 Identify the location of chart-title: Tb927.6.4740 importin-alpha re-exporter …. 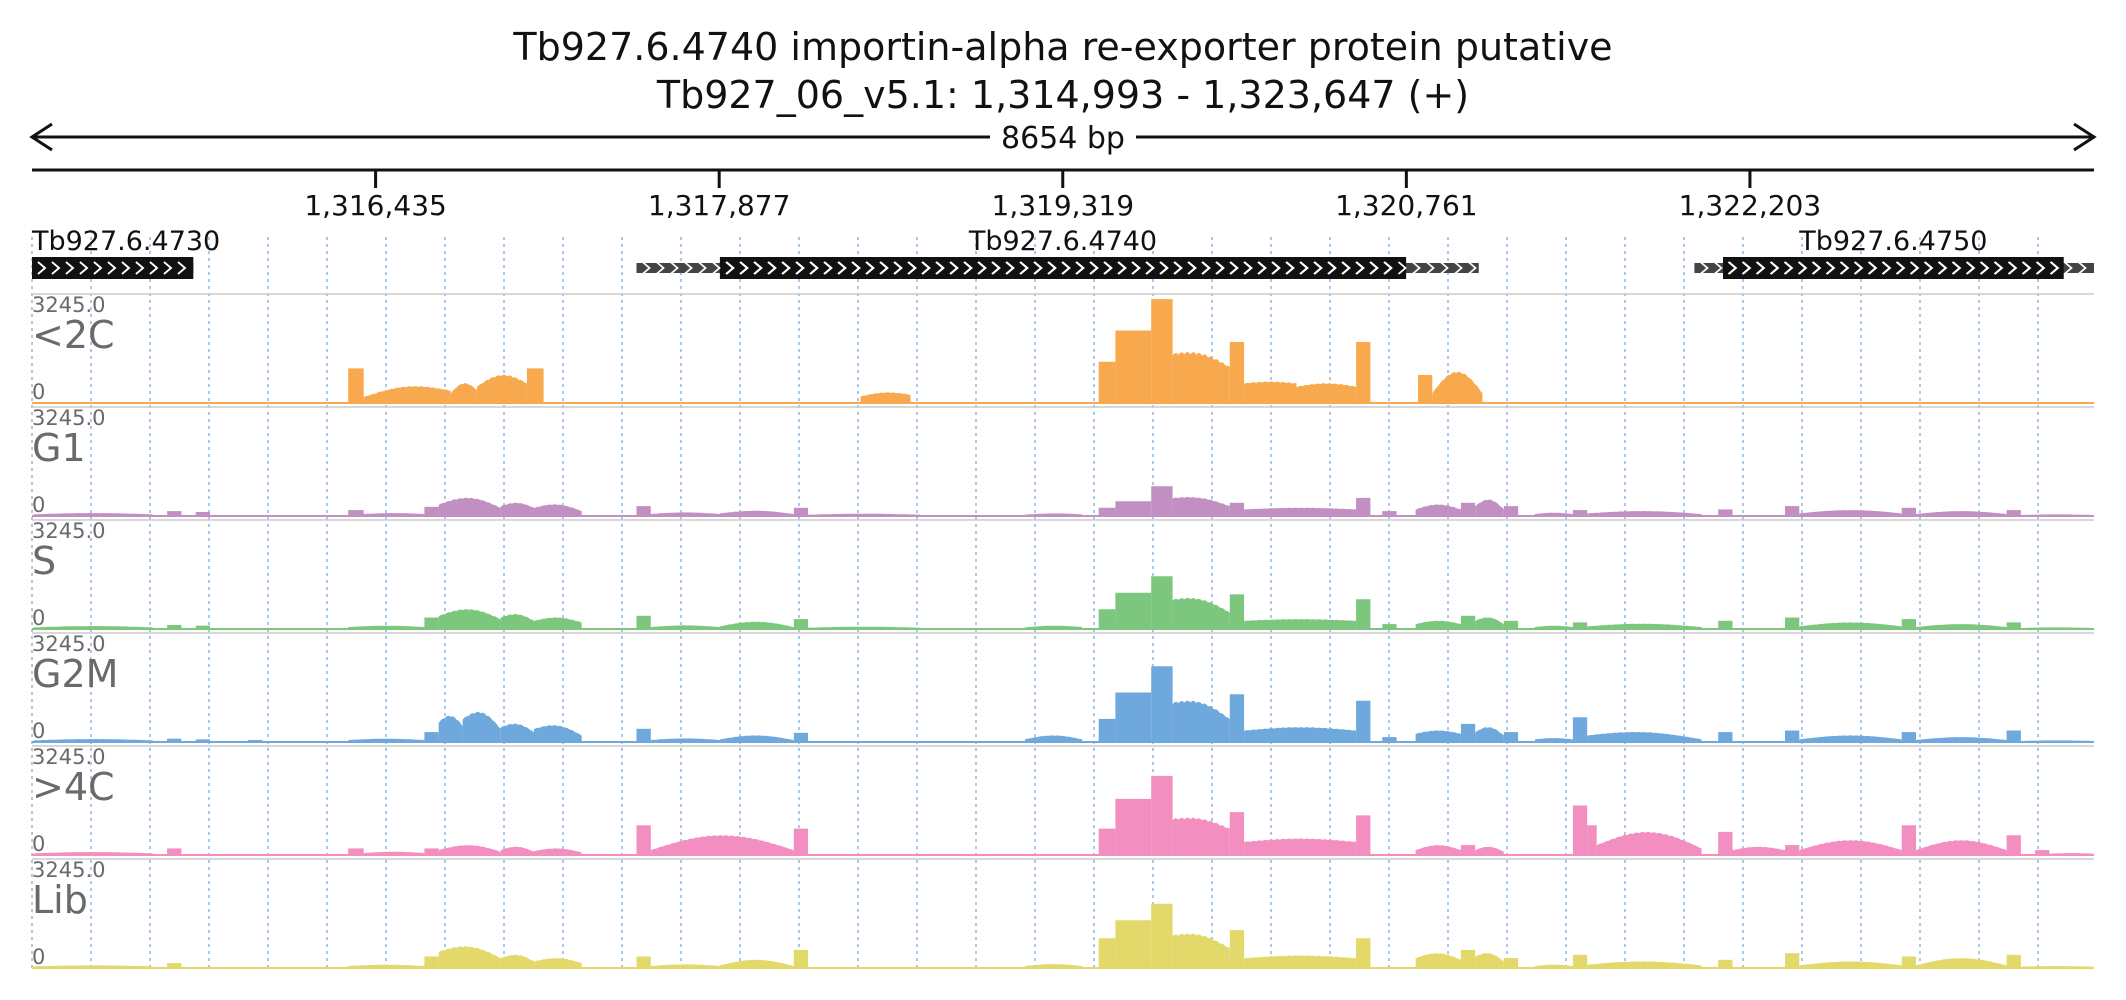
(1062, 47).